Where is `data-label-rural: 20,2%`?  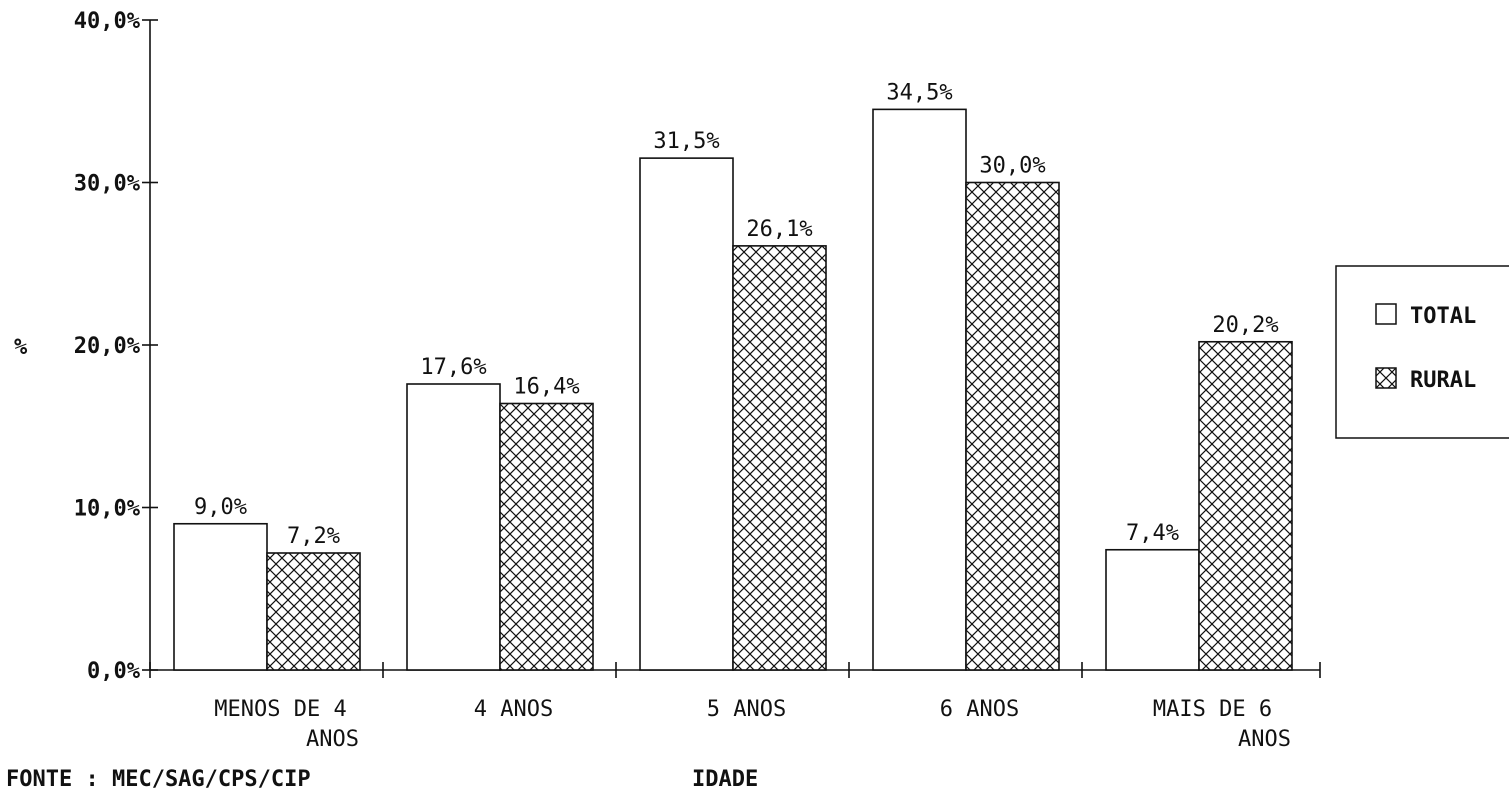
data-label-rural: 20,2% is located at coordinates (1245, 325).